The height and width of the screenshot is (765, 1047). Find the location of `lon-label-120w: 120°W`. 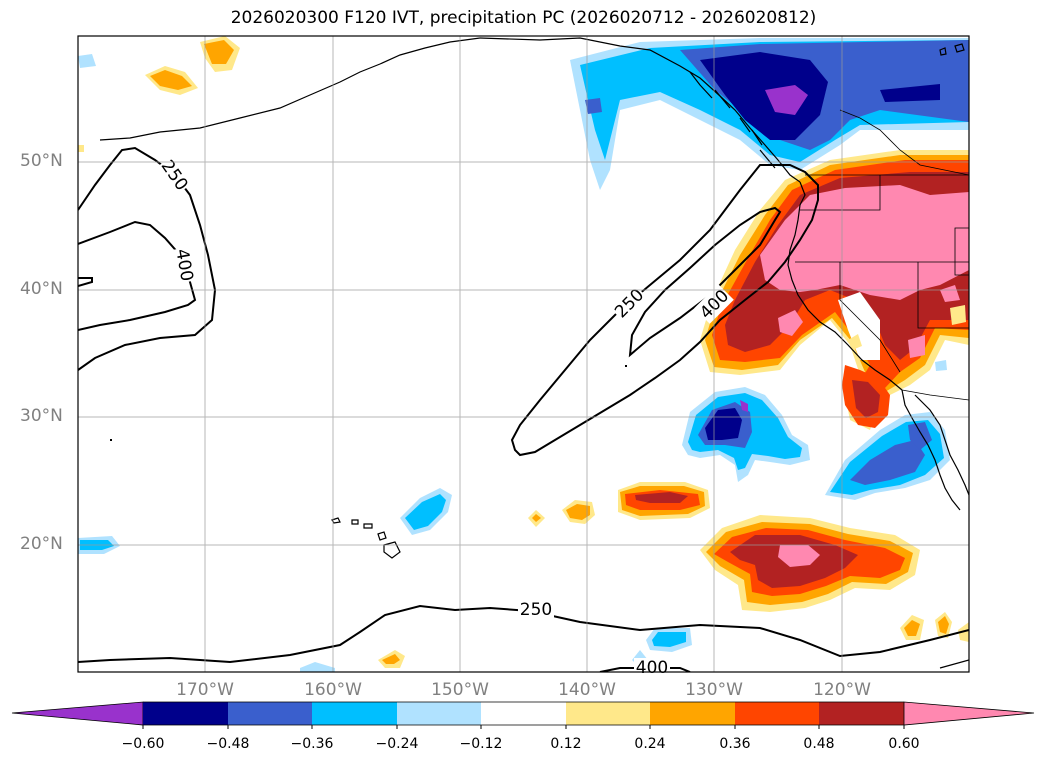

lon-label-120w: 120°W is located at coordinates (842, 690).